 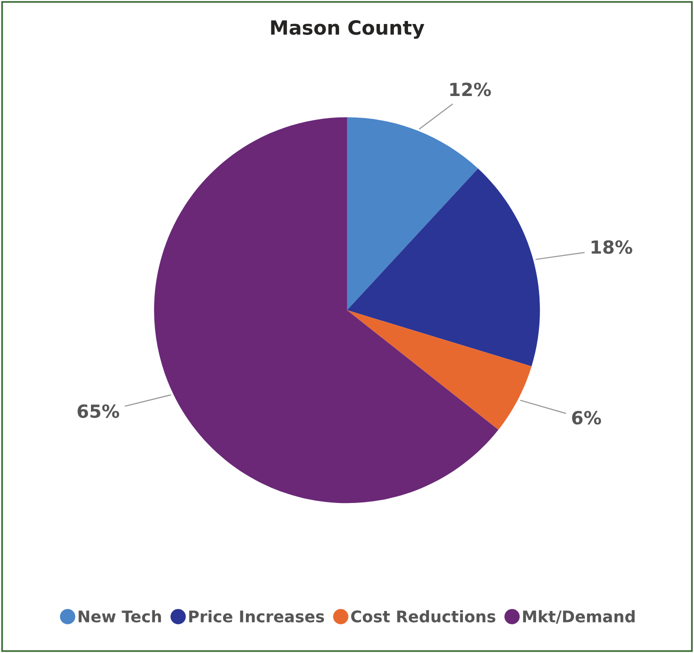 I want to click on legend-label: Price Increases, so click(x=256, y=616).